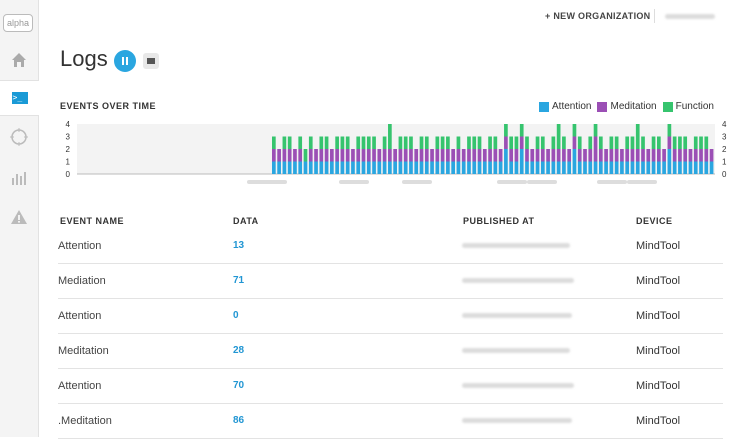 This screenshot has width=740, height=439. I want to click on alpha-badge: alpha, so click(18, 23).